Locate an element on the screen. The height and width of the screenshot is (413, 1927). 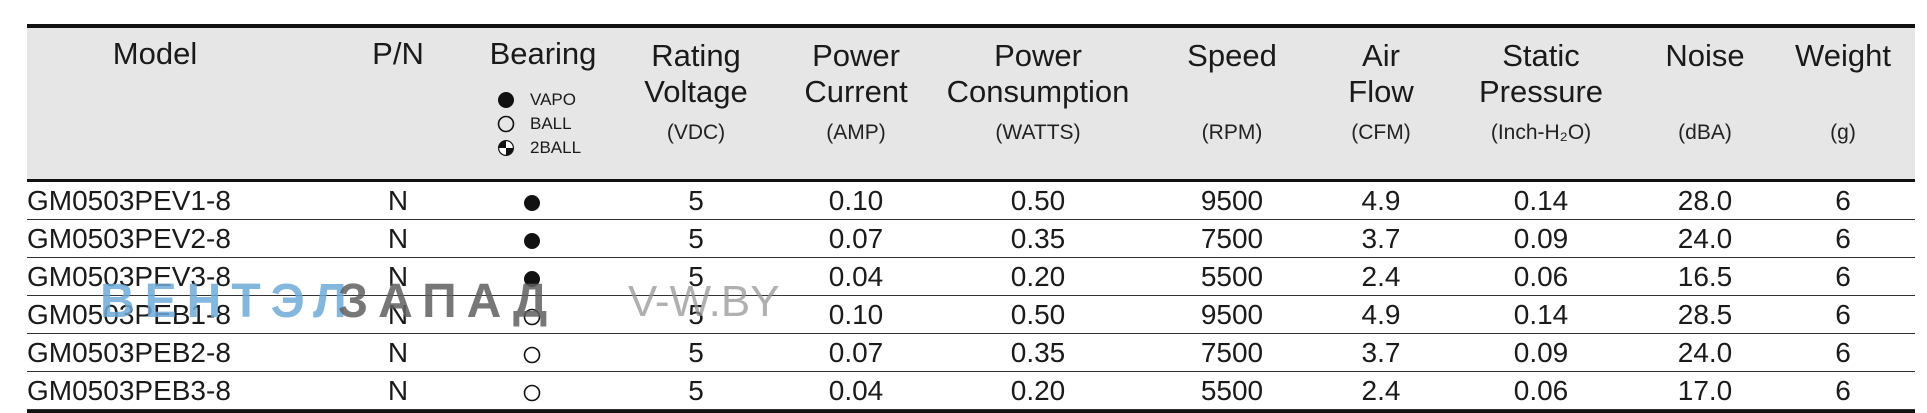
cell-model: GM0503PEB1-8 is located at coordinates (129, 314).